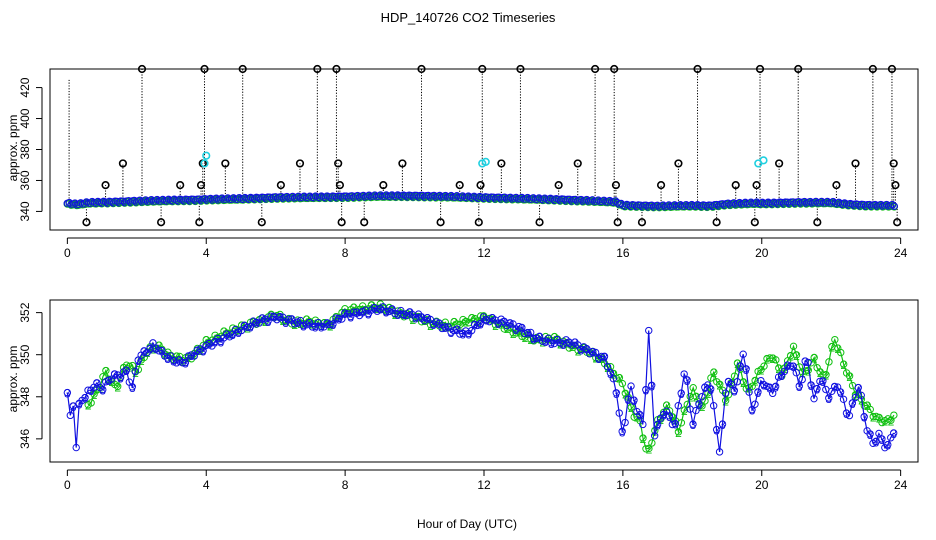 This screenshot has width=936, height=540. Describe the element at coordinates (468, 17) in the screenshot. I see `figure-title: HDP_140726 CO2 Timeseries` at that location.